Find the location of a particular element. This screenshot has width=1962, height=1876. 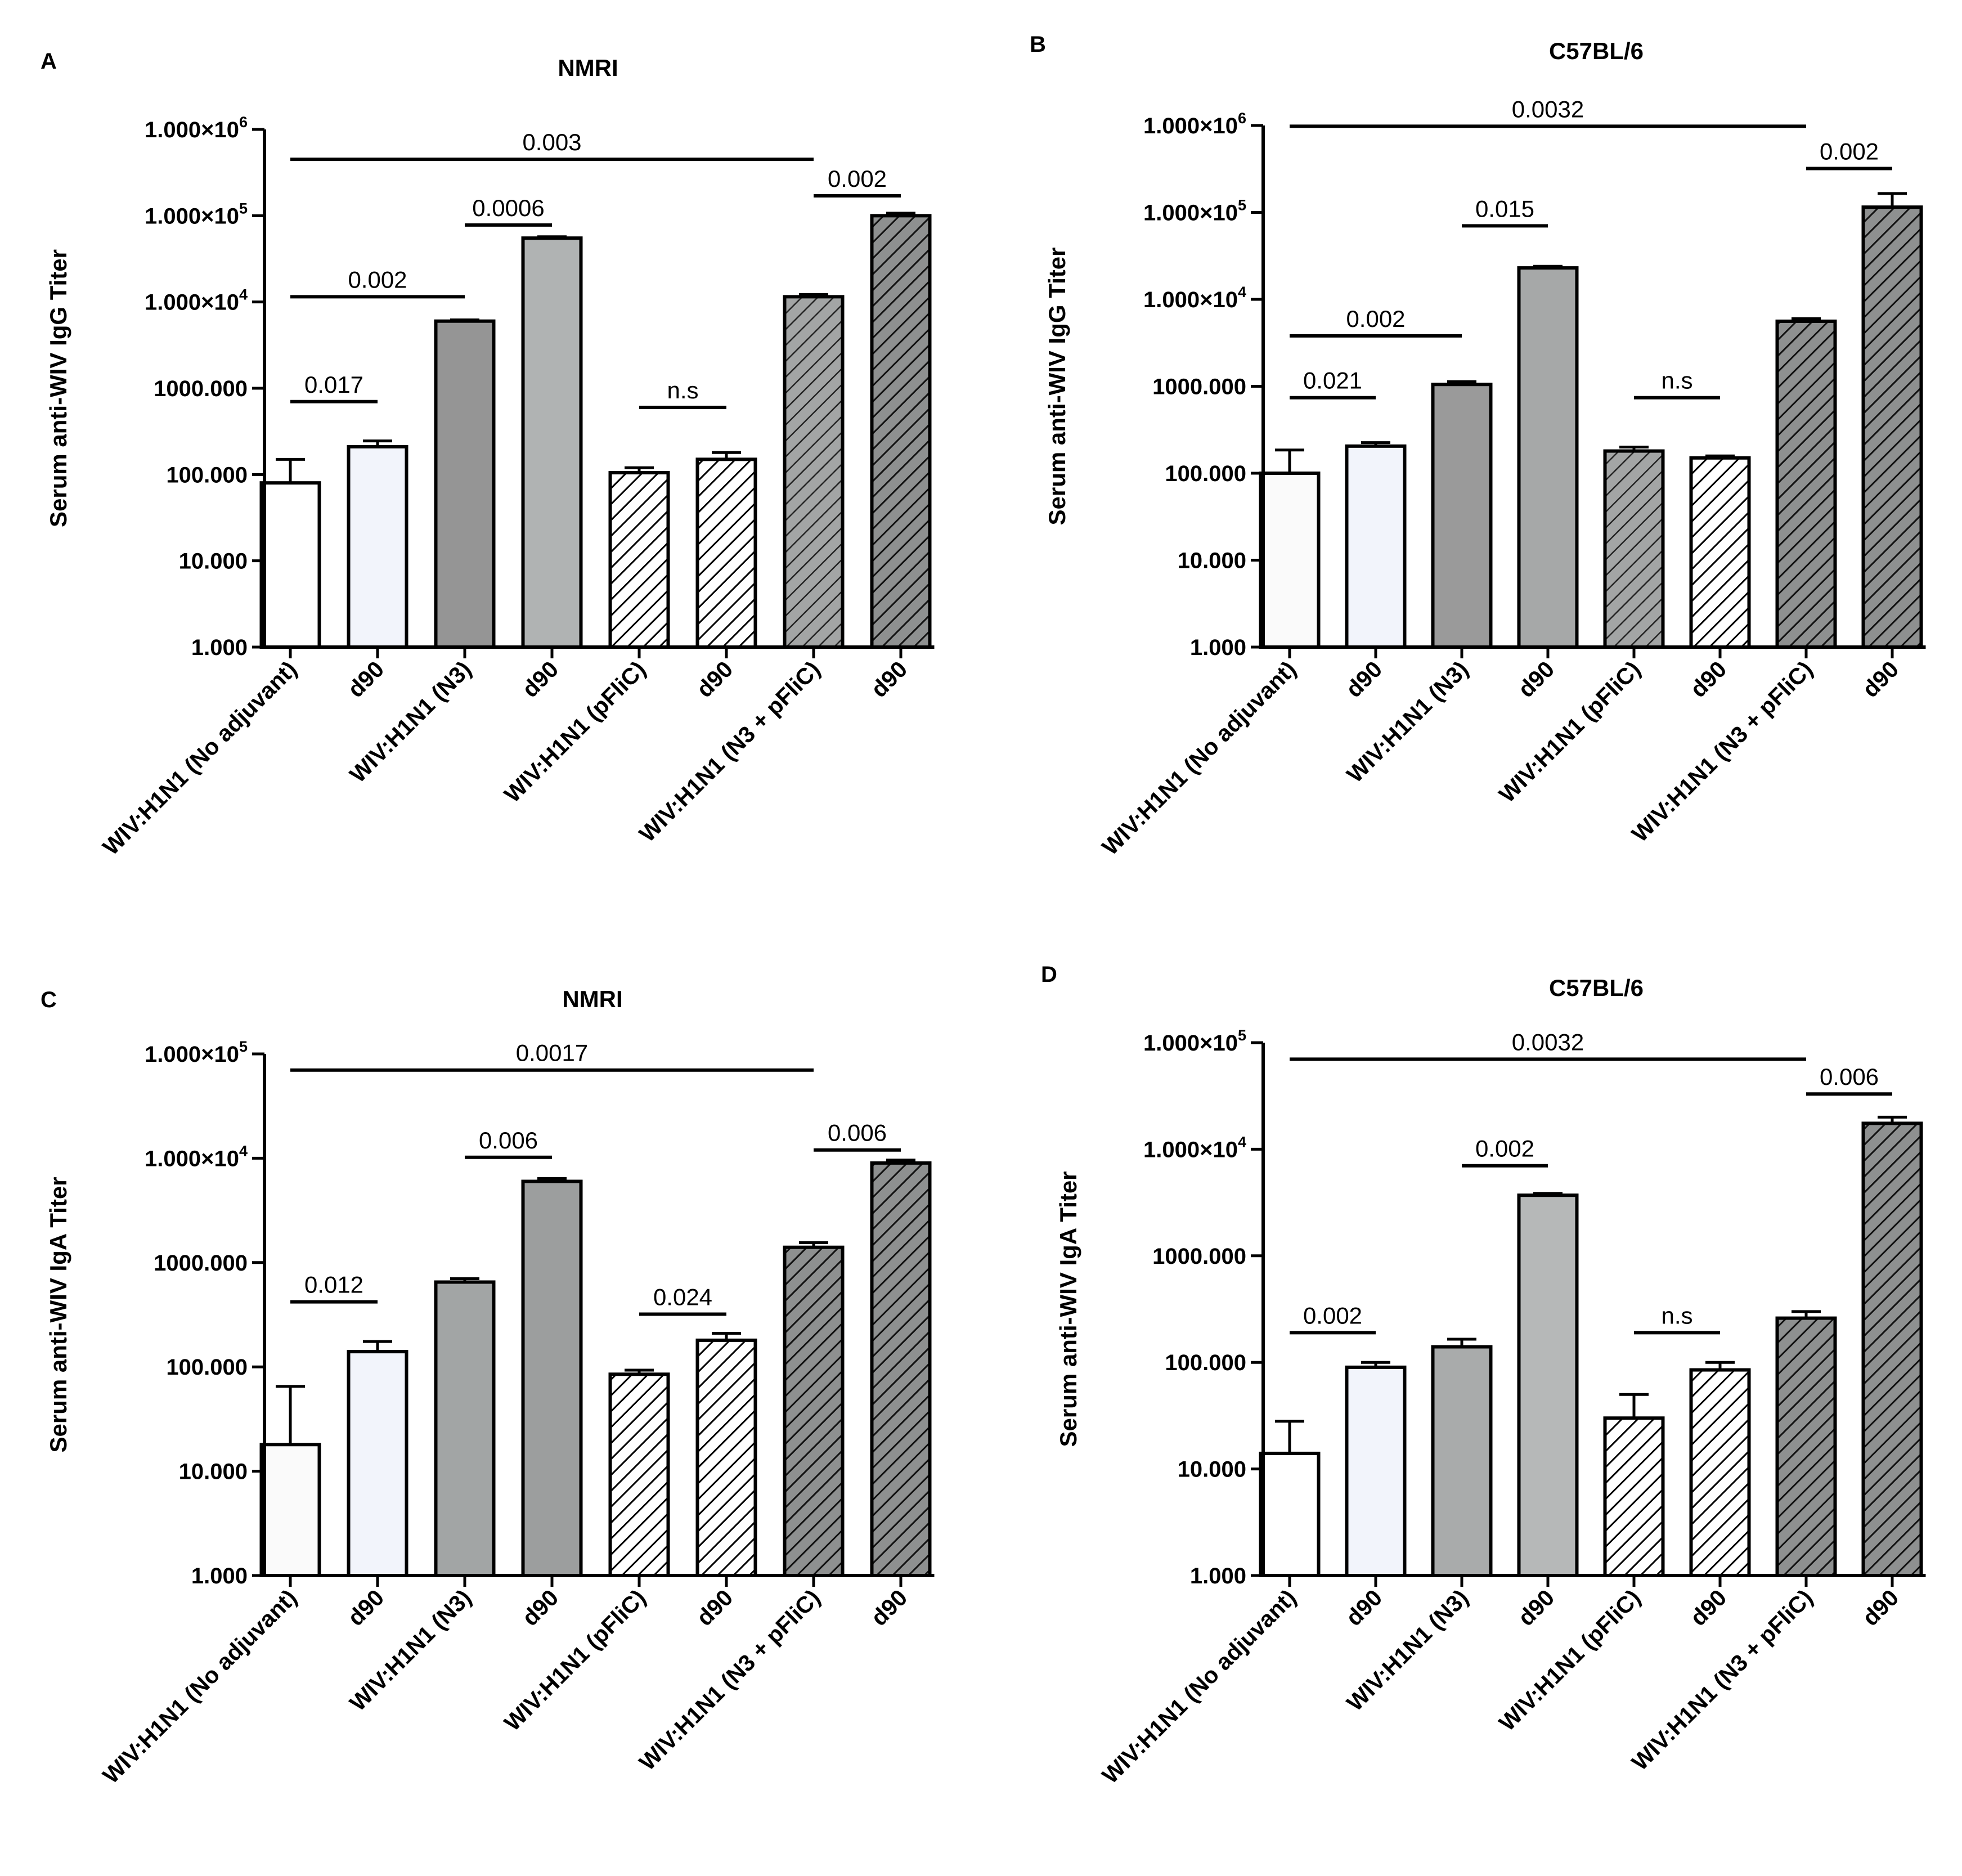

y-tick-label: 1.000 is located at coordinates (219, 1576).